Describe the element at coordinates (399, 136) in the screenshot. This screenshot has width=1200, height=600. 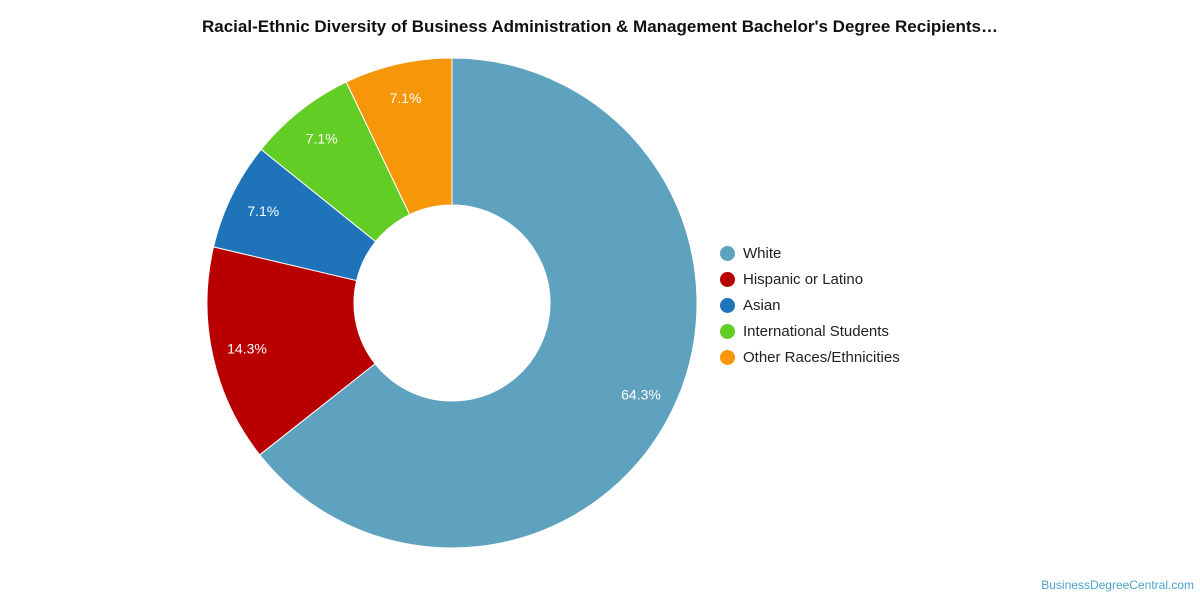
I see `slice-other-races-ethnicities` at that location.